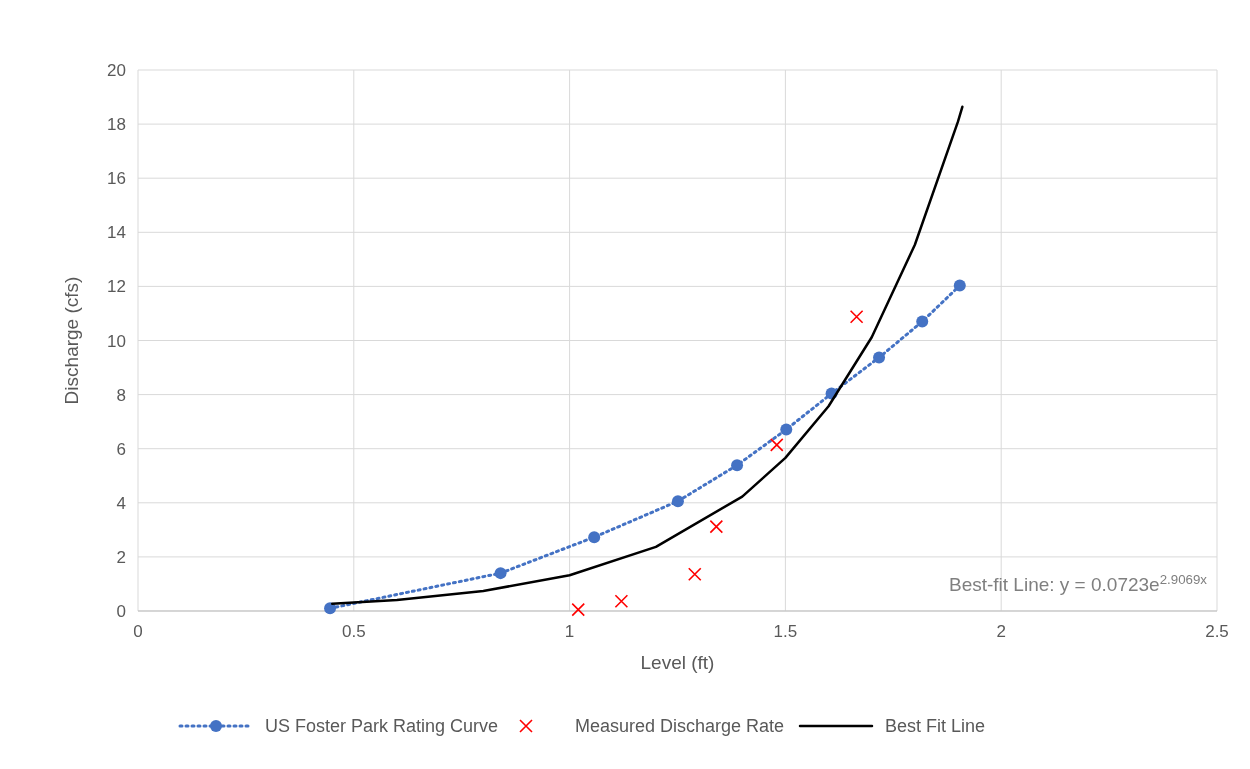 This screenshot has width=1250, height=769. What do you see at coordinates (116, 70) in the screenshot?
I see `y-tick-label: 20` at bounding box center [116, 70].